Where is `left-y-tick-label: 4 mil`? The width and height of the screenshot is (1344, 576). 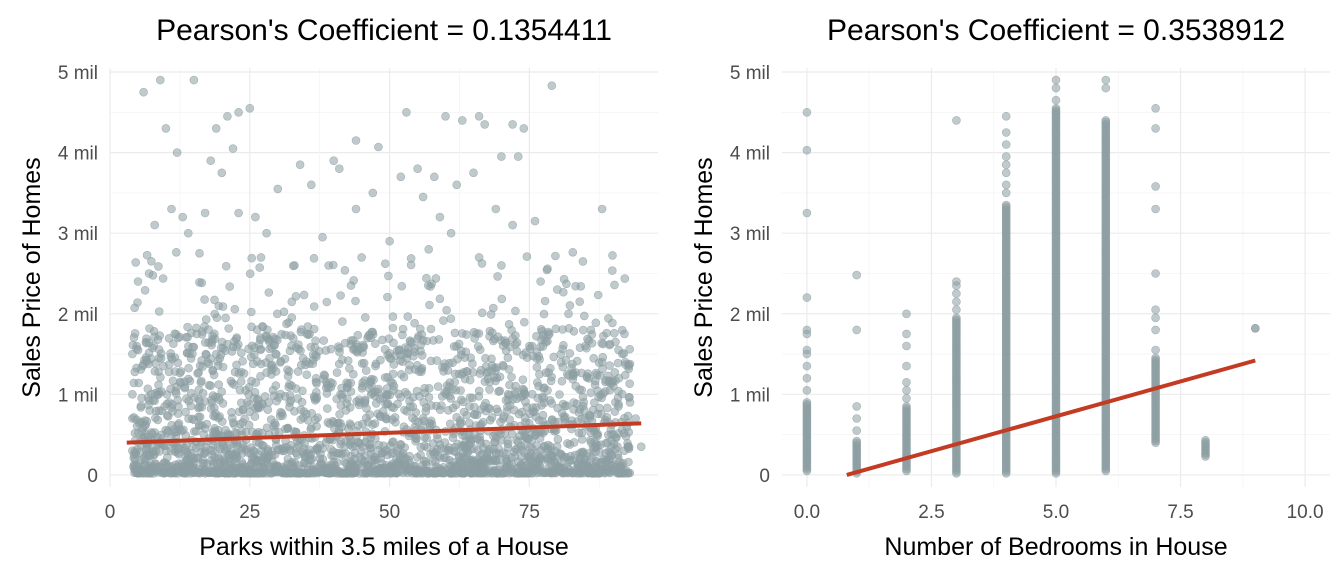
left-y-tick-label: 4 mil is located at coordinates (78, 154).